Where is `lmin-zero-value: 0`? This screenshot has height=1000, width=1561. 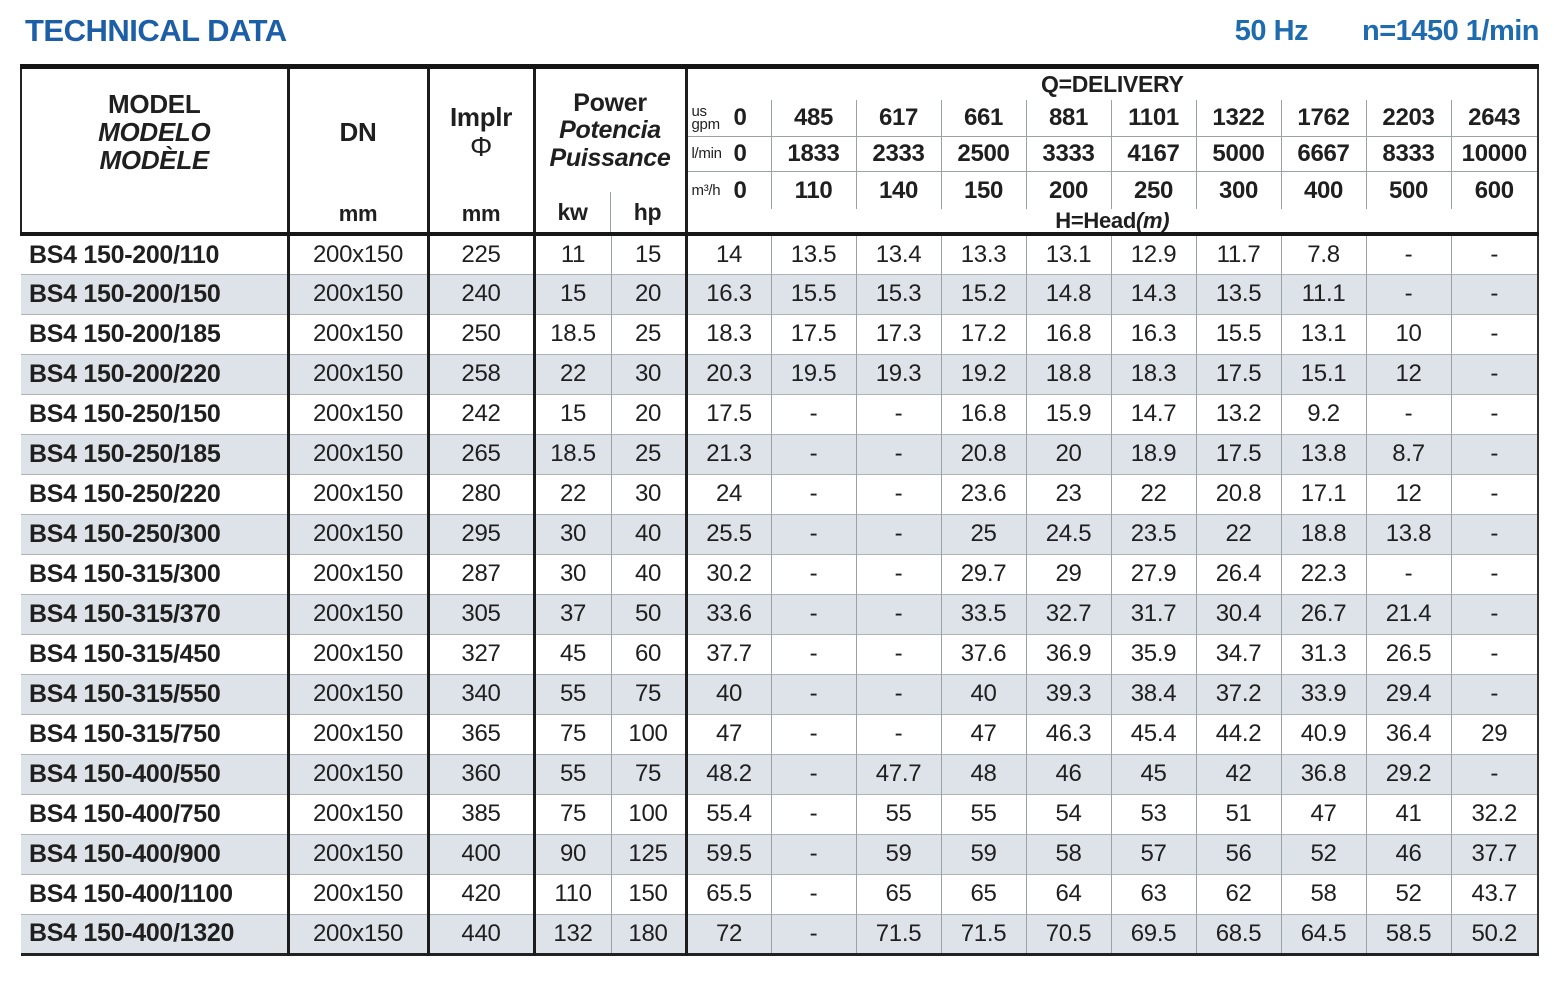
lmin-zero-value: 0 is located at coordinates (740, 154).